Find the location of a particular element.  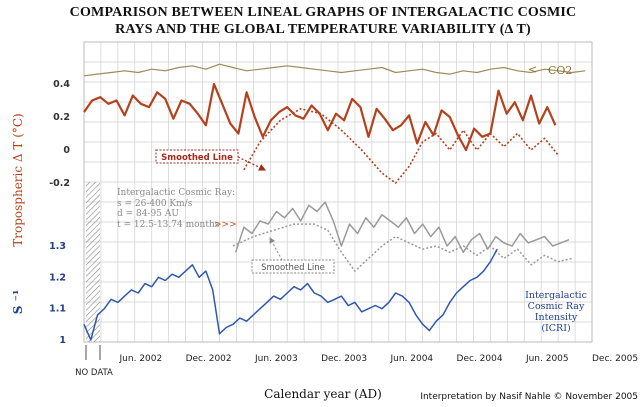

smoothed-grey-label: Smoothed Line is located at coordinates (293, 268).